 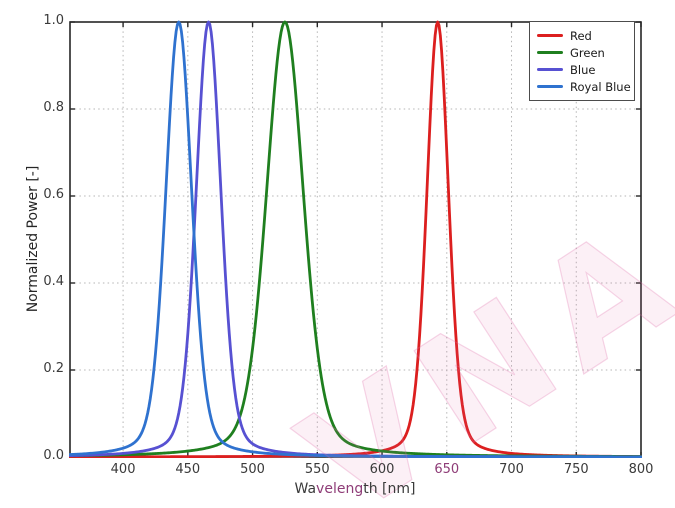 I want to click on x-tick-label: 550, so click(x=317, y=469).